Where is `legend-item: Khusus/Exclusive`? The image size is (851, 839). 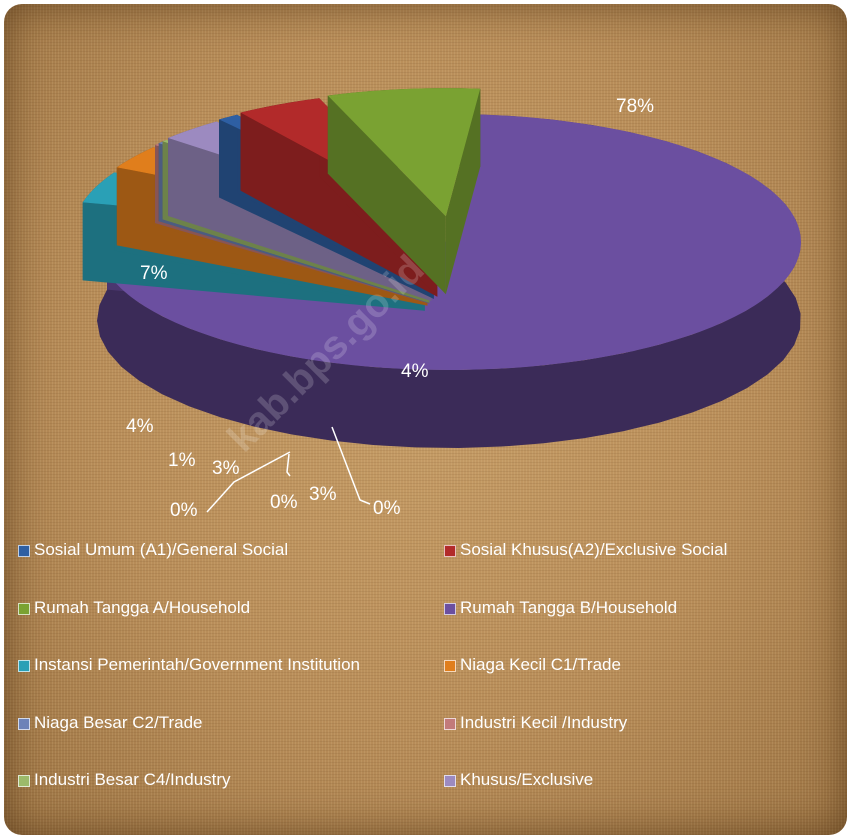 legend-item: Khusus/Exclusive is located at coordinates (641, 799).